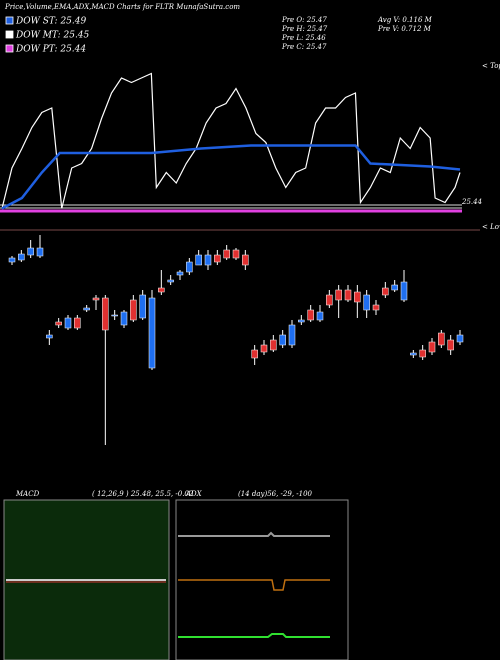 The image size is (500, 660). I want to click on legend-text: DOW ST: 25.49, so click(50, 22).